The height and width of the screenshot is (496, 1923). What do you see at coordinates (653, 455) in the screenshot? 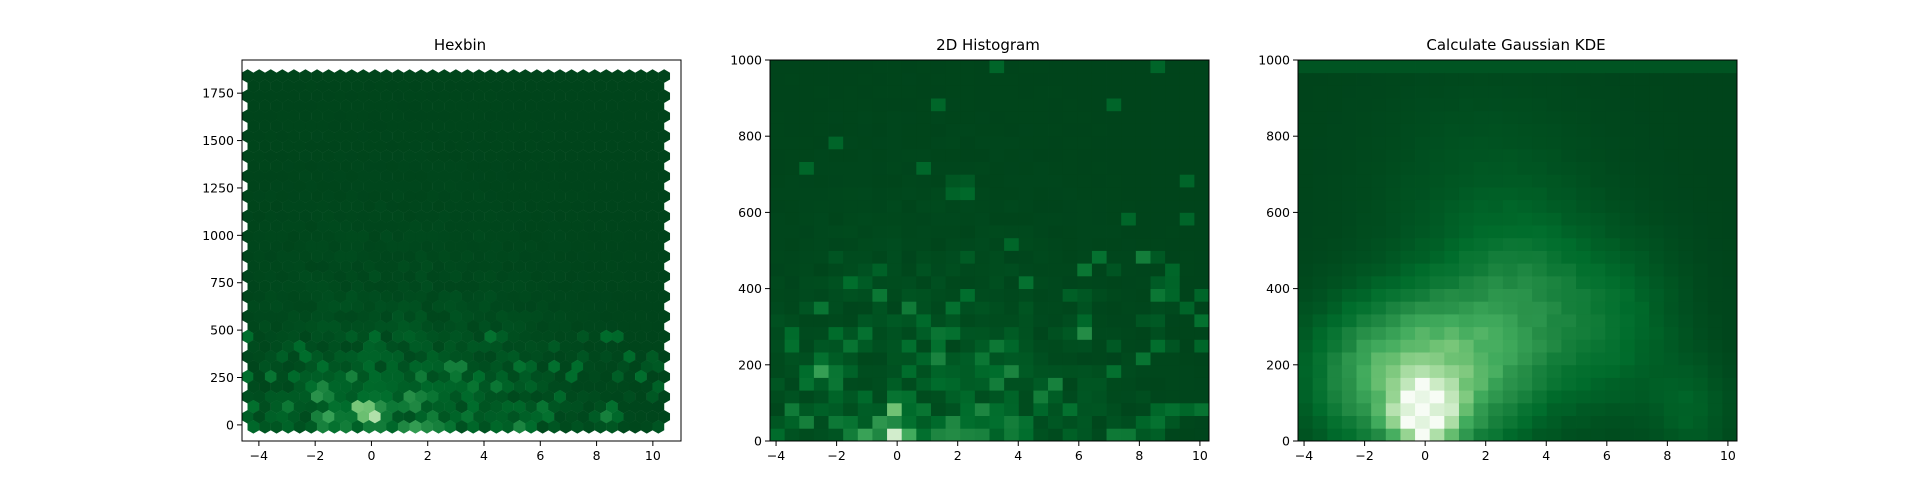
I see `hexbin-x-tick-label: 10` at bounding box center [653, 455].